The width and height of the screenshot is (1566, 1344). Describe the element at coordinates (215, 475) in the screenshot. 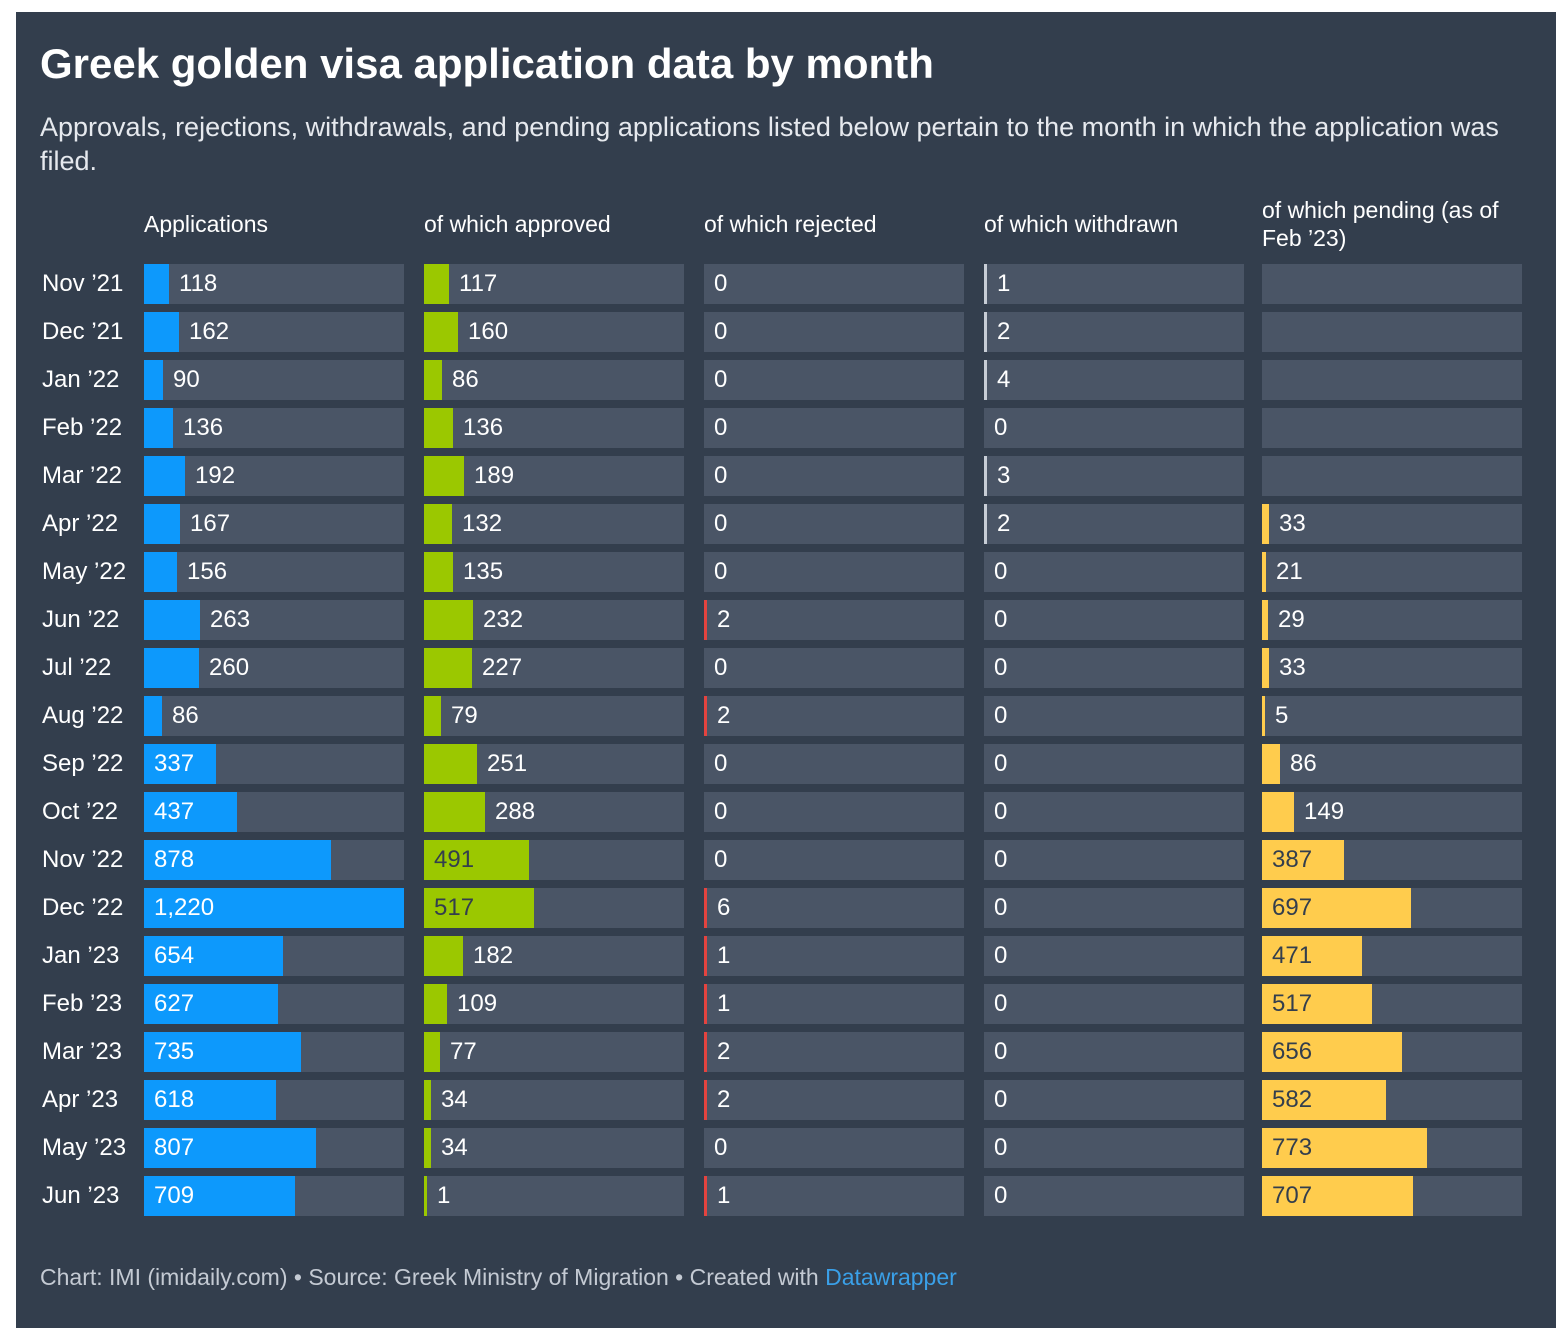

I see `bar-value-label: 192` at that location.